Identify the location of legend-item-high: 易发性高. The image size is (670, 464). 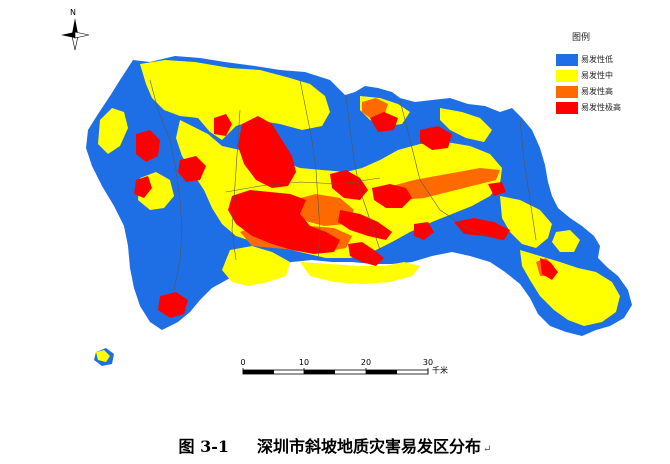
(606, 91).